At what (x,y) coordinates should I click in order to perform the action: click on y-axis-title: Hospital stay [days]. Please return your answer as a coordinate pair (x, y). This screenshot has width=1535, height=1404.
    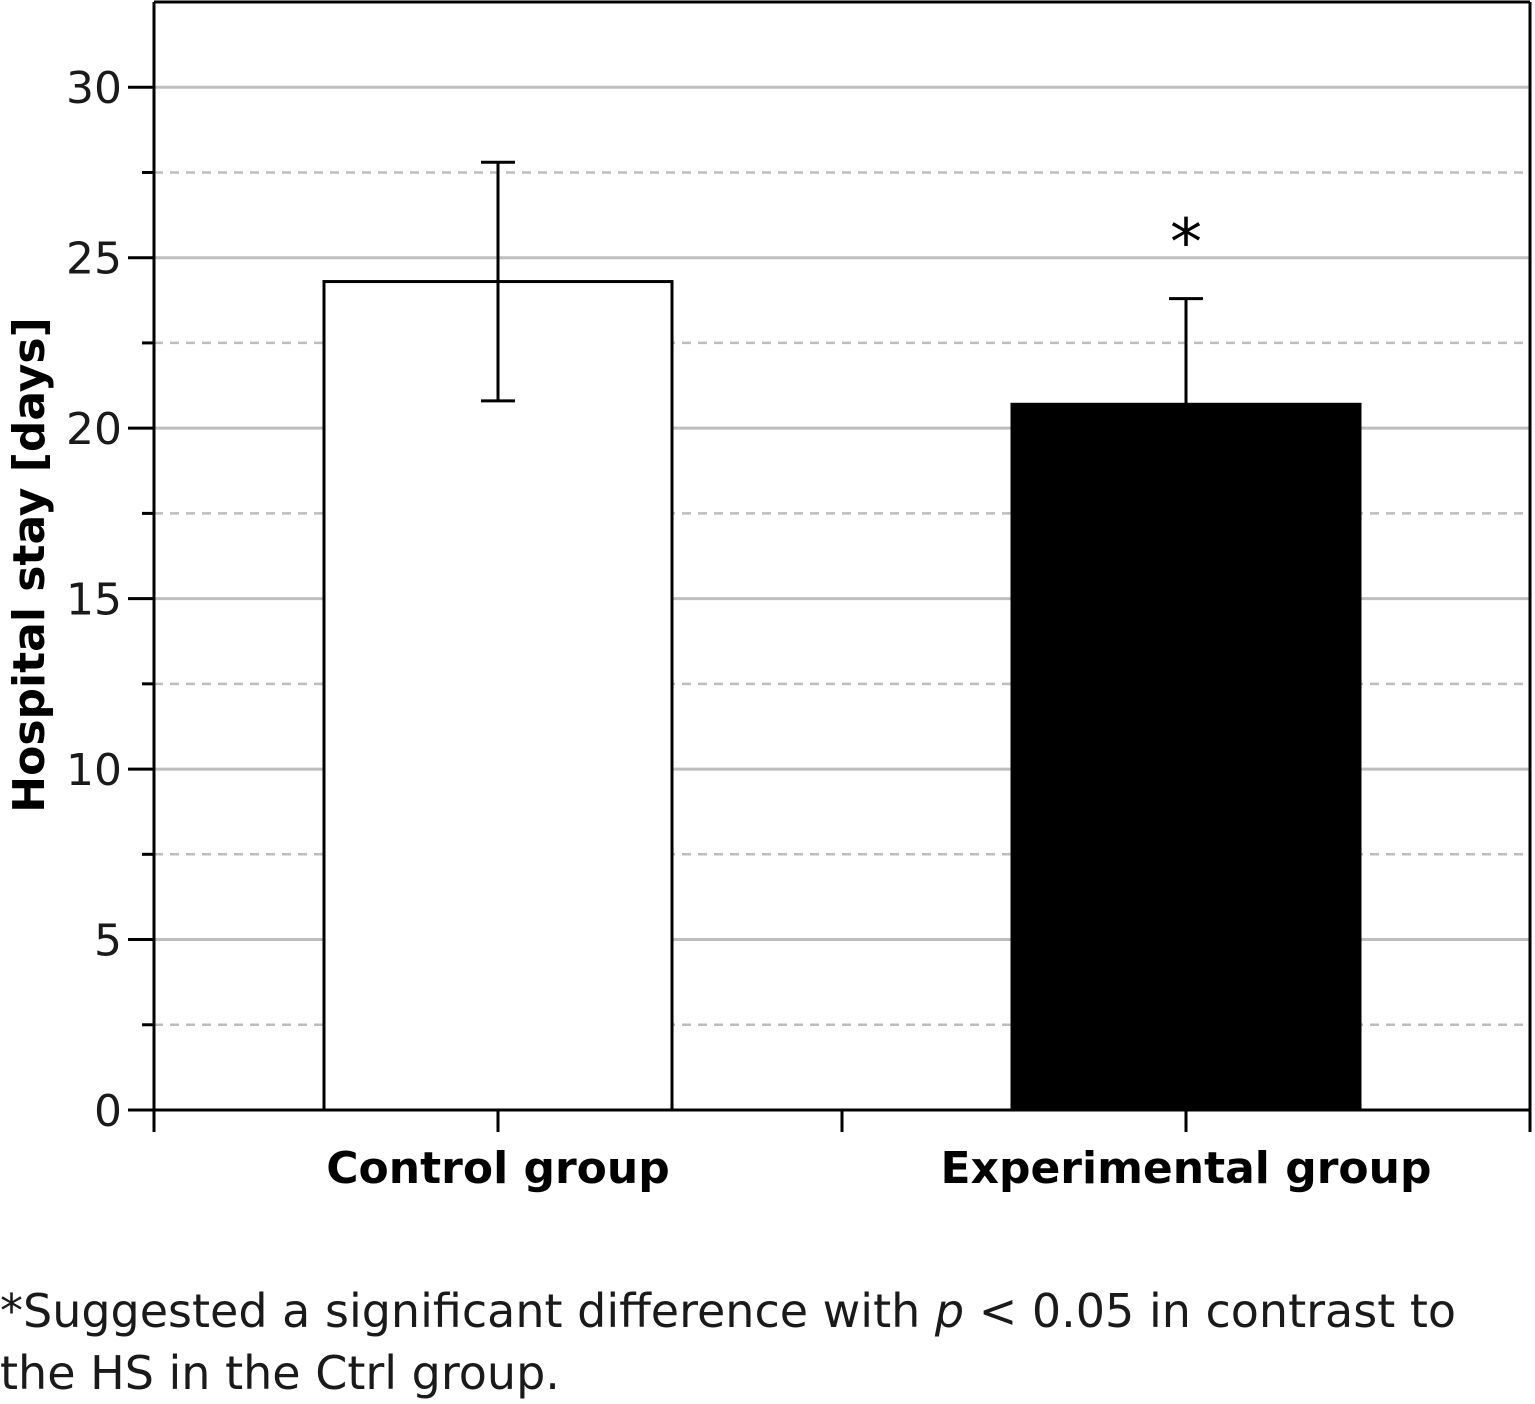
    Looking at the image, I should click on (29, 564).